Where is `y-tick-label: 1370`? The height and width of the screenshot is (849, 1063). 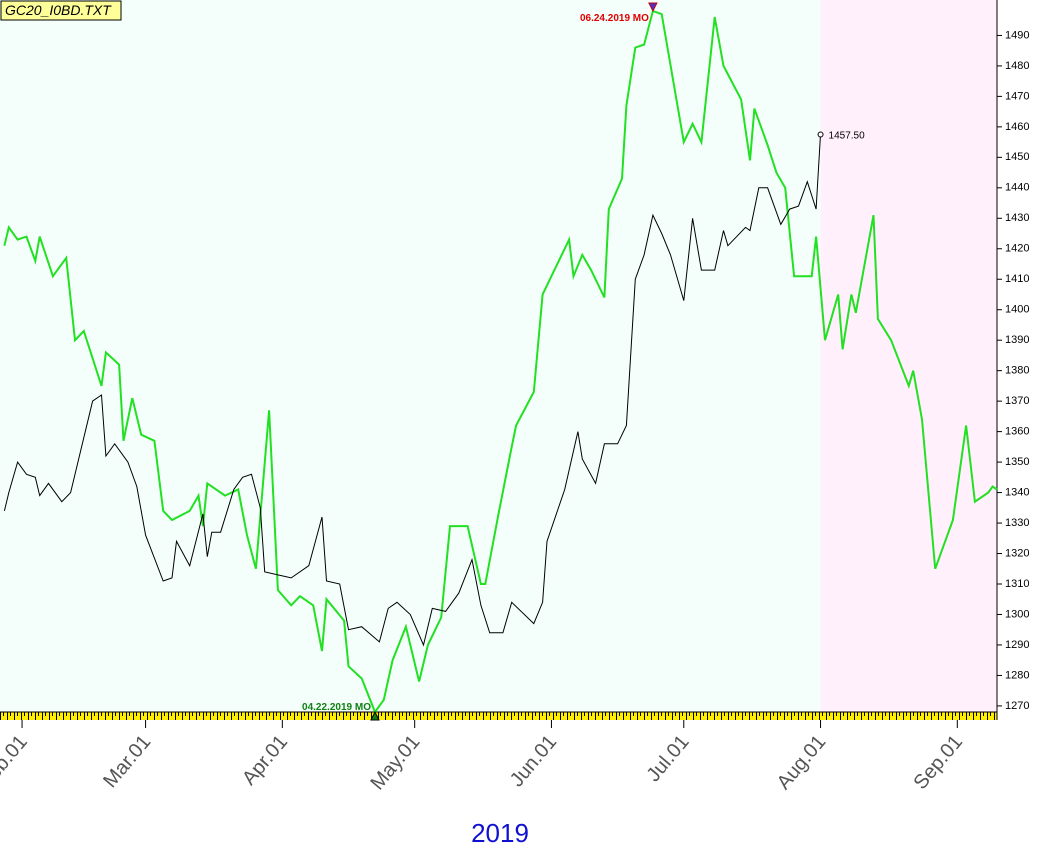
y-tick-label: 1370 is located at coordinates (1017, 401).